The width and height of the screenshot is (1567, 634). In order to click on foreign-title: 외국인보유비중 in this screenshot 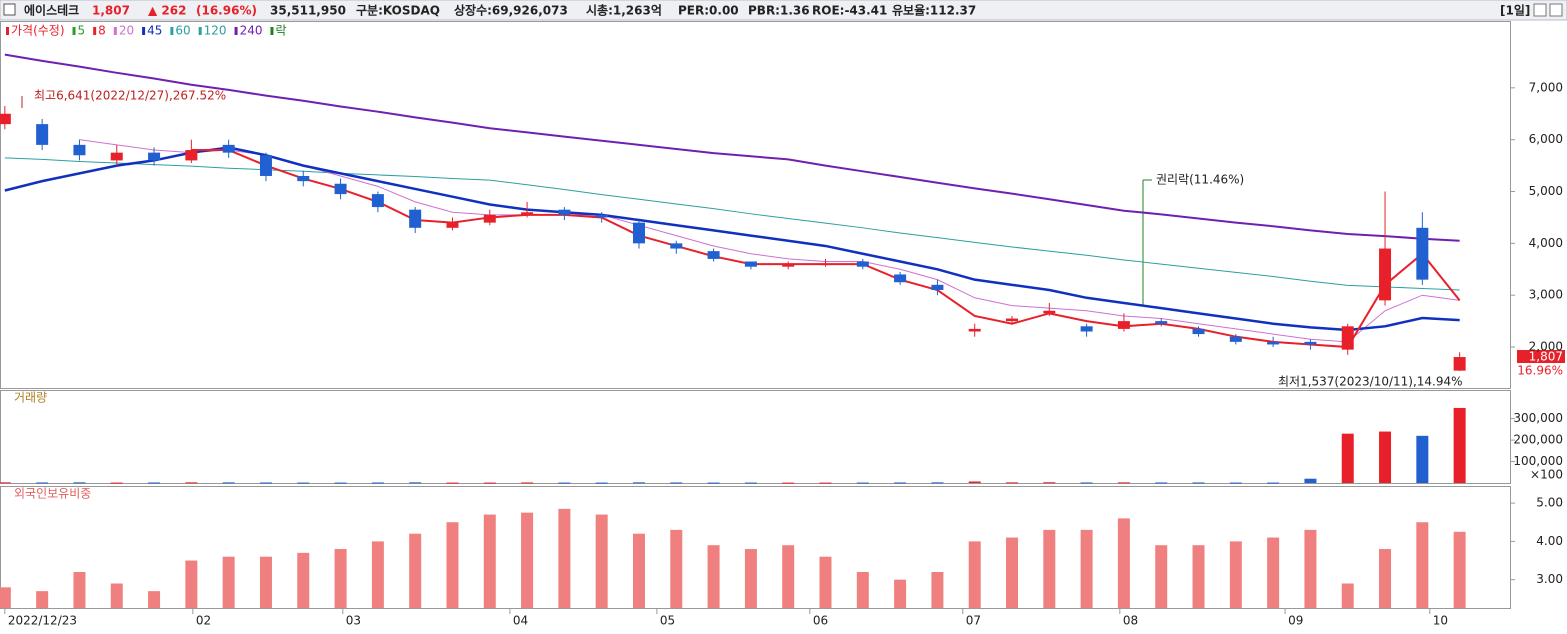, I will do `click(52, 494)`.